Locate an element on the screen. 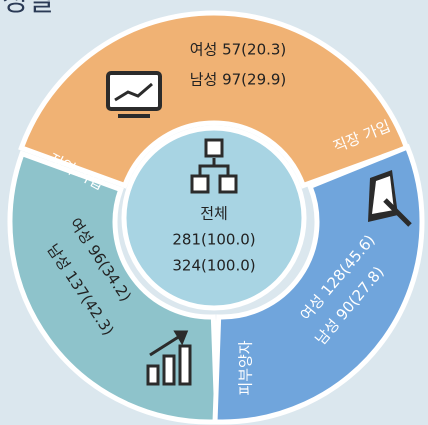 The image size is (428, 425). segment-label: 피부양자 is located at coordinates (246, 367).